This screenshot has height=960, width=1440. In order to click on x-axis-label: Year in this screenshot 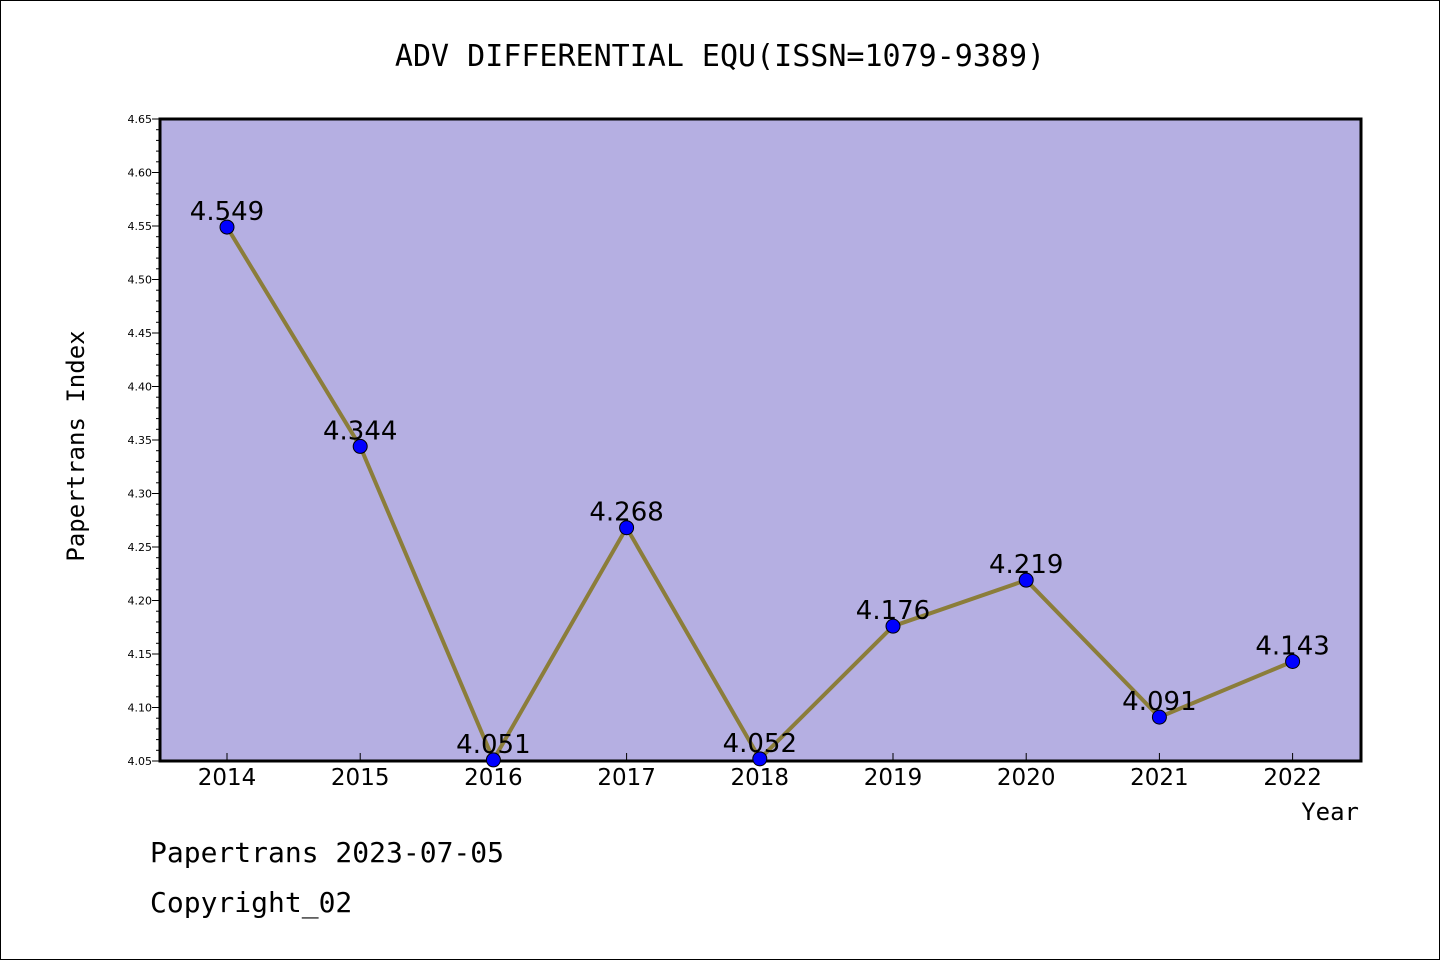, I will do `click(1330, 812)`.